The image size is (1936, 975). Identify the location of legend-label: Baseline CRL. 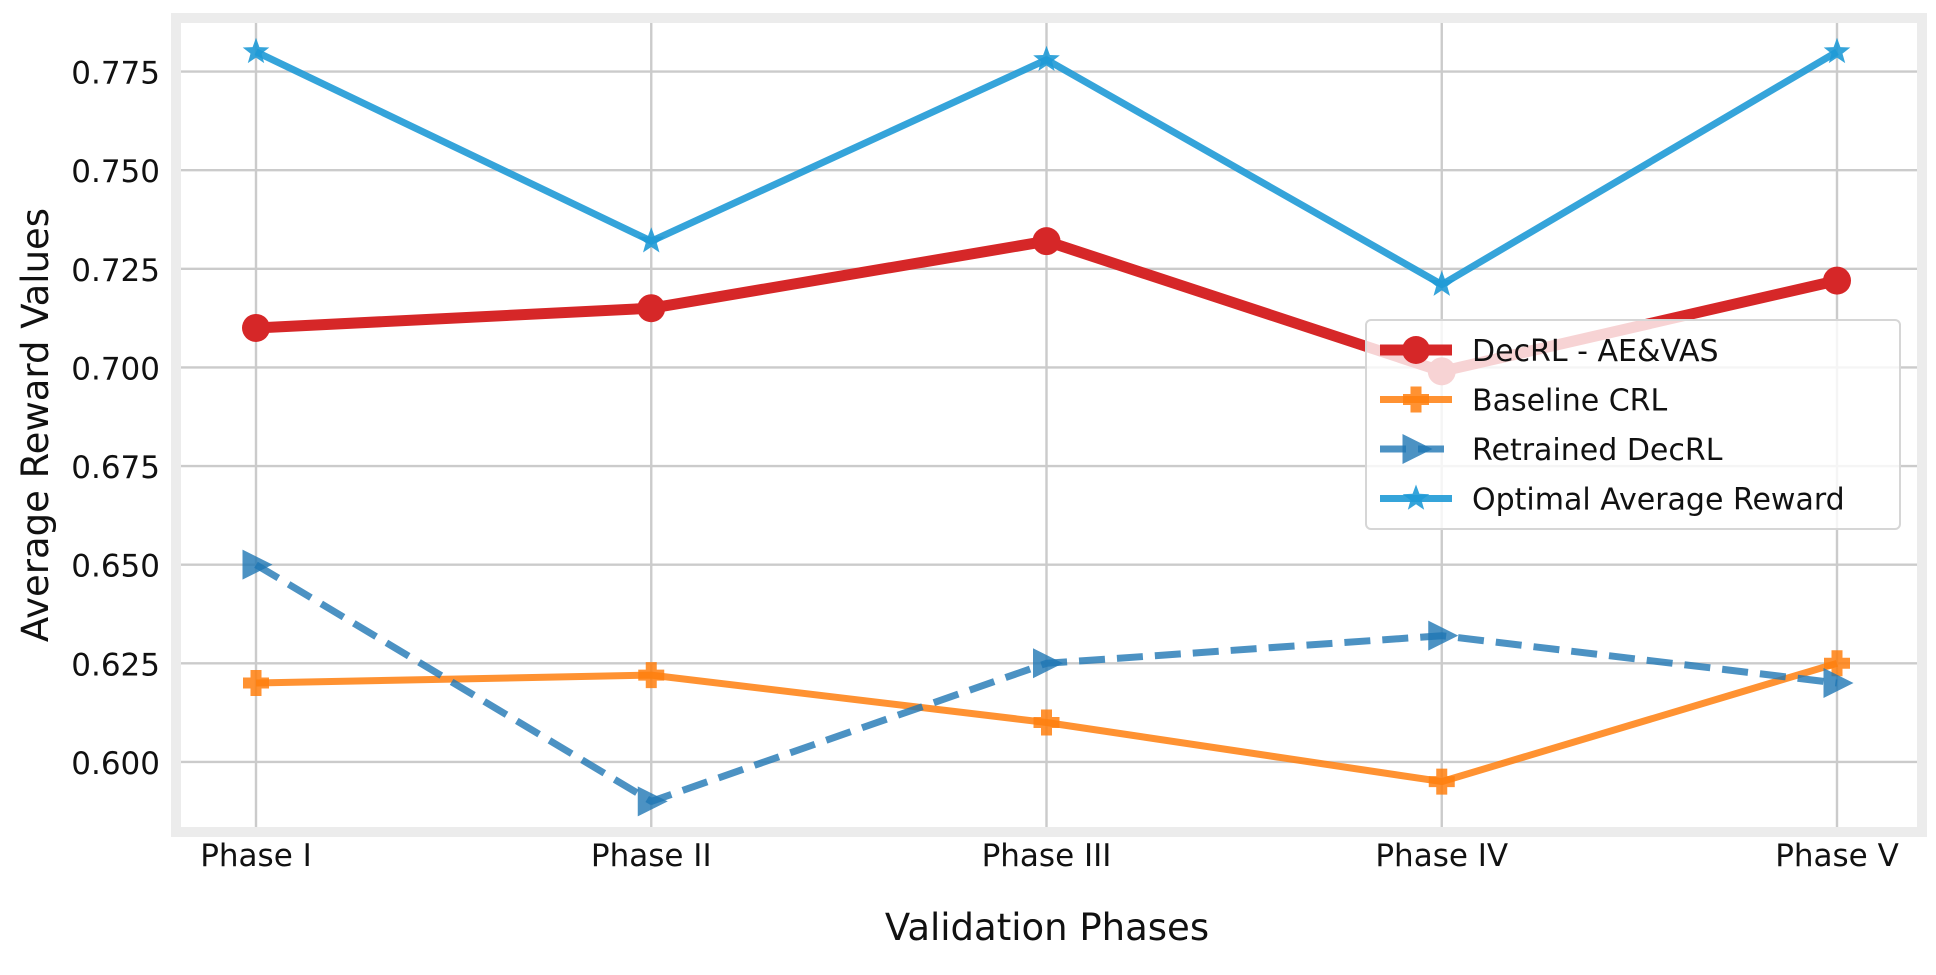
(1570, 401).